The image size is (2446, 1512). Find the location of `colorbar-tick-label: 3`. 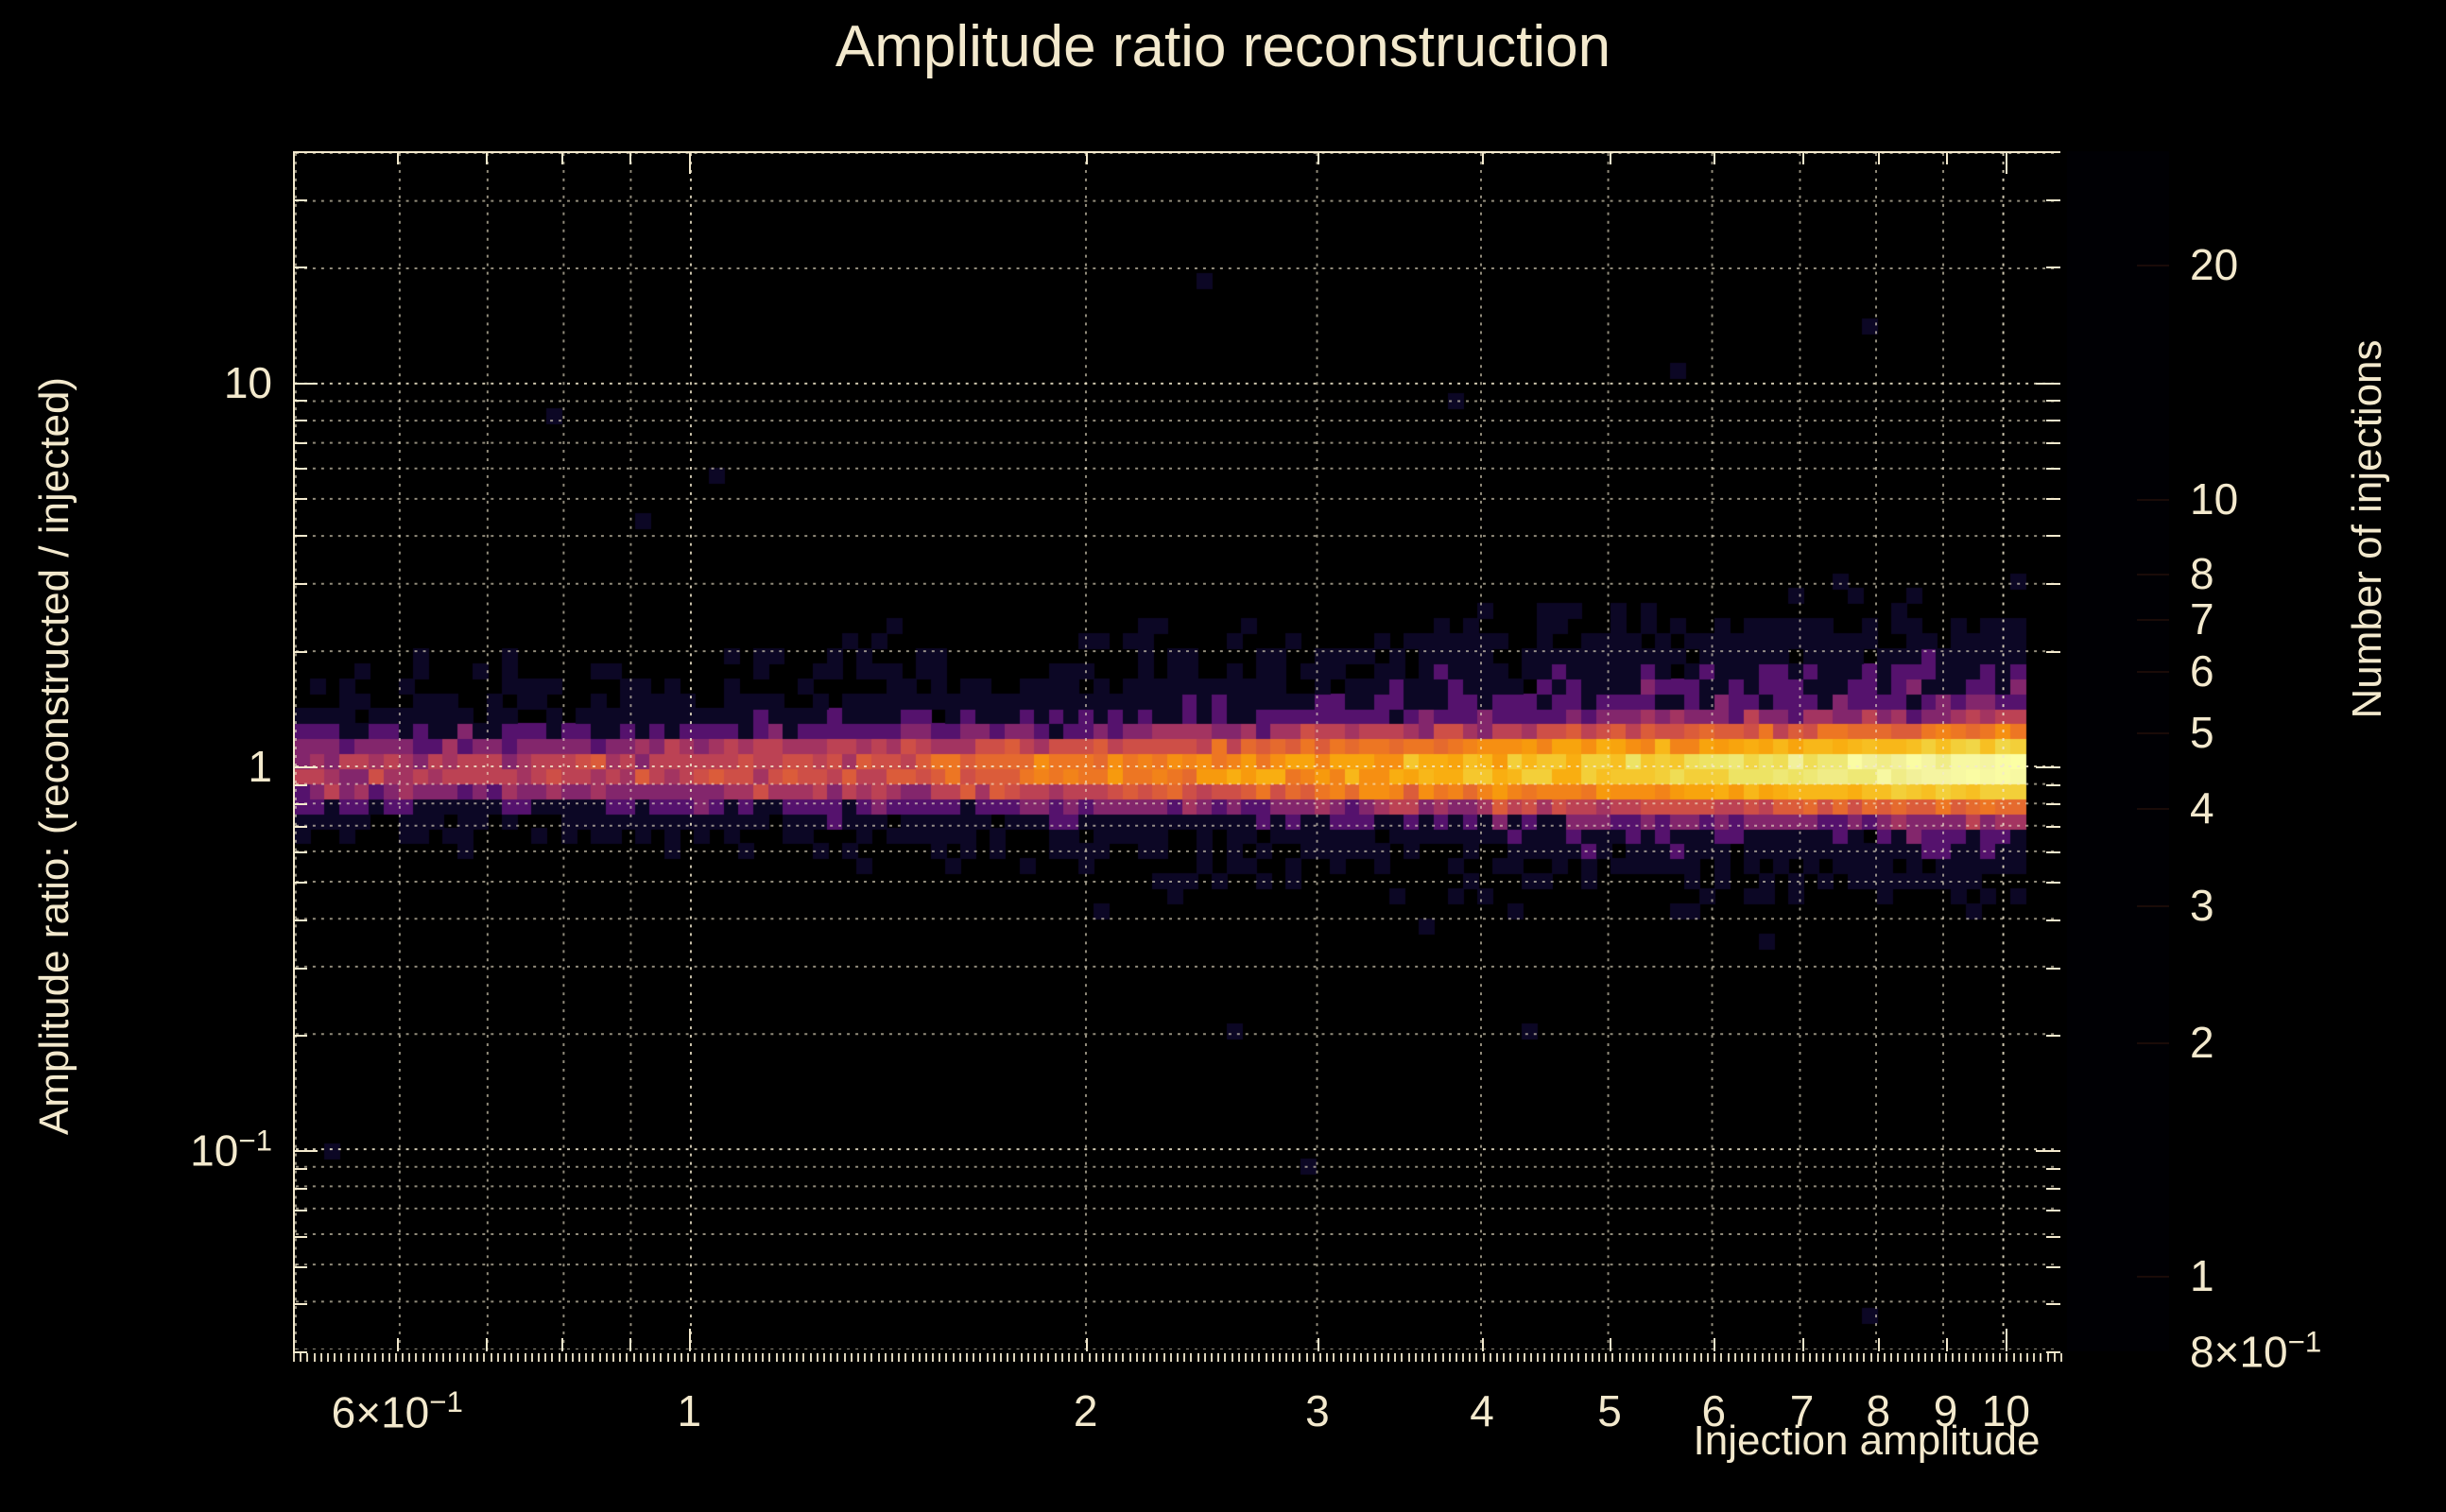

colorbar-tick-label: 3 is located at coordinates (2202, 905).